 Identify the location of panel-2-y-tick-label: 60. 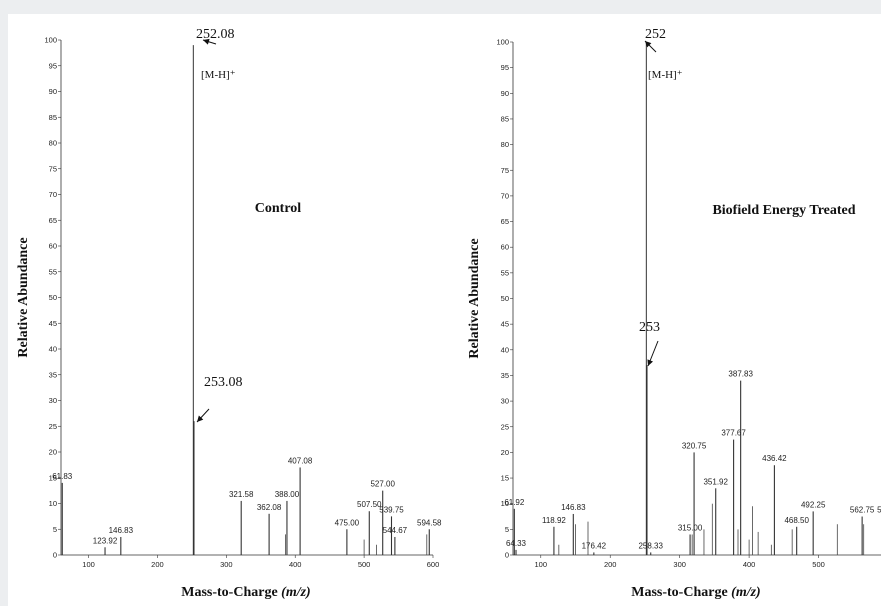
(505, 247).